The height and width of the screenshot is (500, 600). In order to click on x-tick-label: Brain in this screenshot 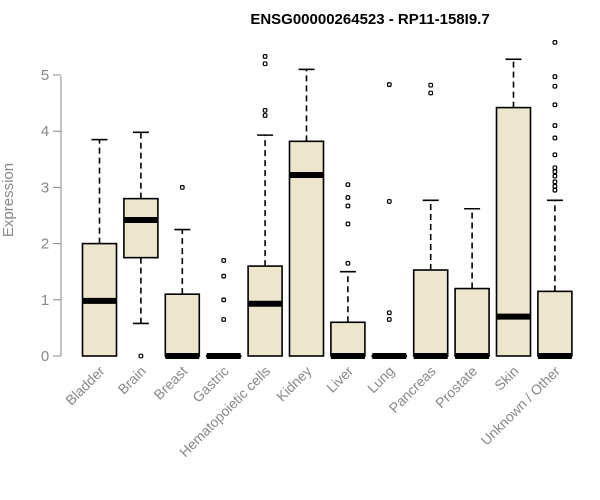, I will do `click(132, 380)`.